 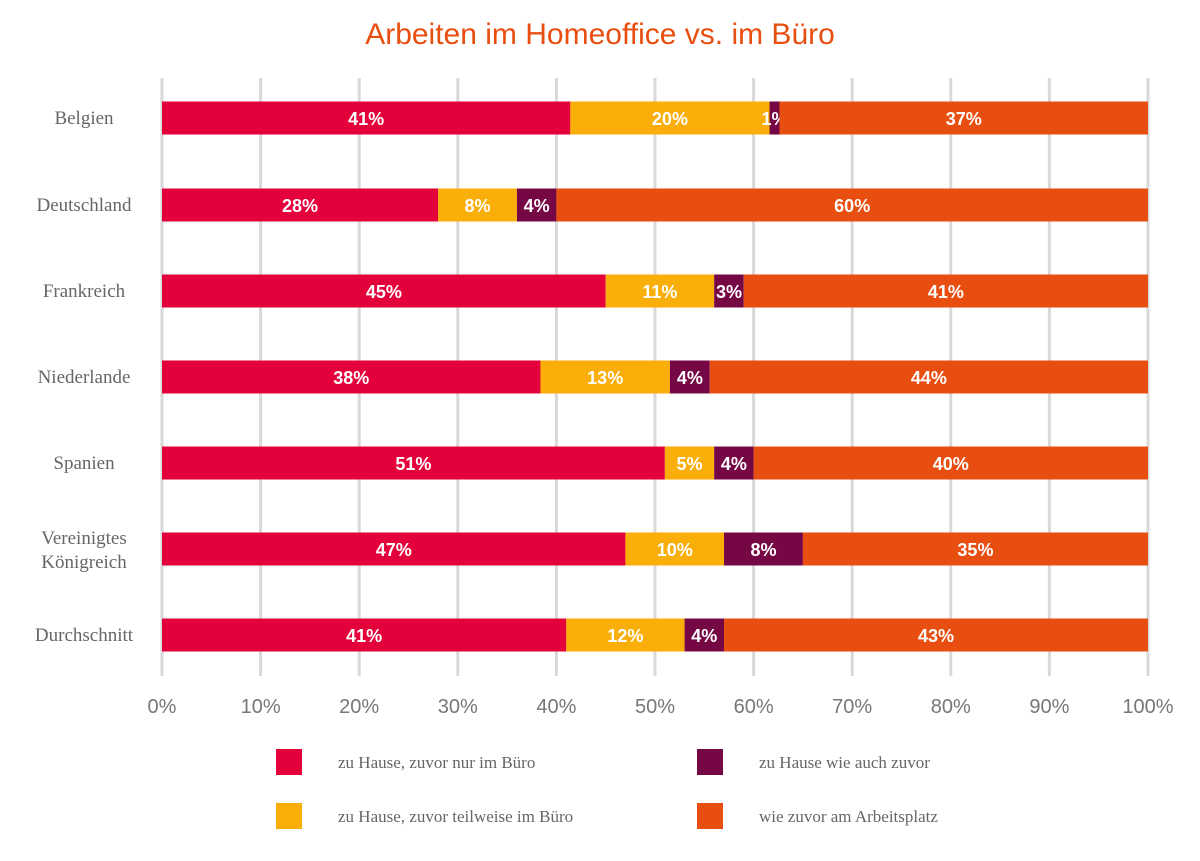 I want to click on category-label: Belgien, so click(x=84, y=118).